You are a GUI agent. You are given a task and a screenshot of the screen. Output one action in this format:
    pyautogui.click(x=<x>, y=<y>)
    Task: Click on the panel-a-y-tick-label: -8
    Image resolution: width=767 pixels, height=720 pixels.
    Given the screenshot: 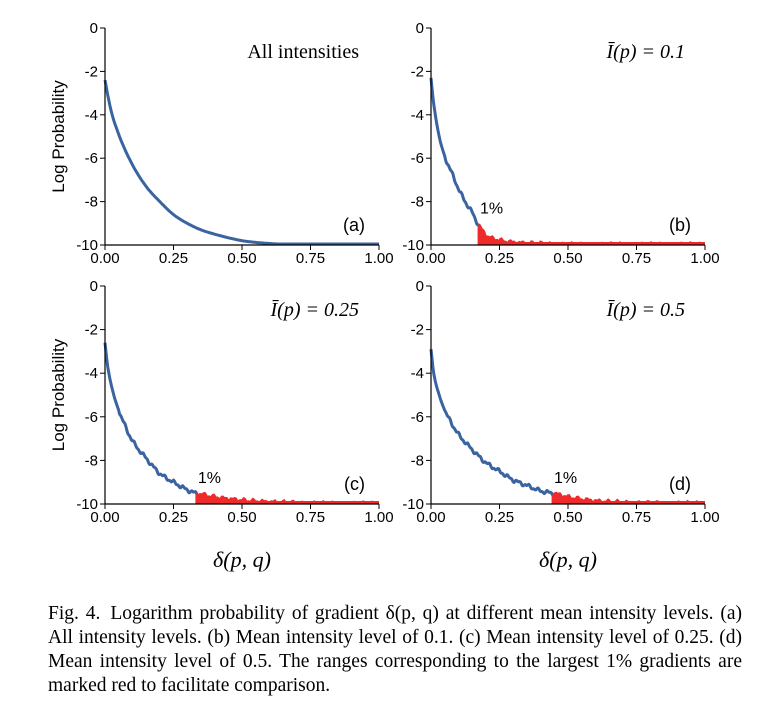 What is the action you would take?
    pyautogui.click(x=91, y=202)
    